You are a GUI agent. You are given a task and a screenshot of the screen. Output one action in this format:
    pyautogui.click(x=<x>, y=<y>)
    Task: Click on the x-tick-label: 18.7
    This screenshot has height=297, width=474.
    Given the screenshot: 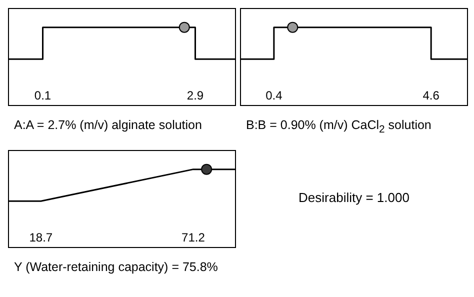 What is the action you would take?
    pyautogui.click(x=41, y=237)
    